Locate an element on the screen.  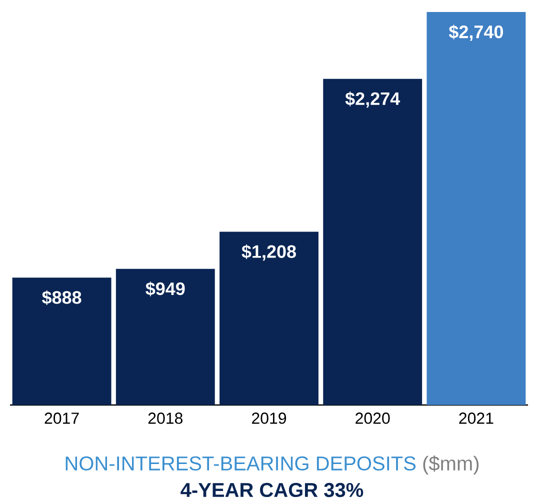
x-tick-label: 2021 is located at coordinates (476, 418).